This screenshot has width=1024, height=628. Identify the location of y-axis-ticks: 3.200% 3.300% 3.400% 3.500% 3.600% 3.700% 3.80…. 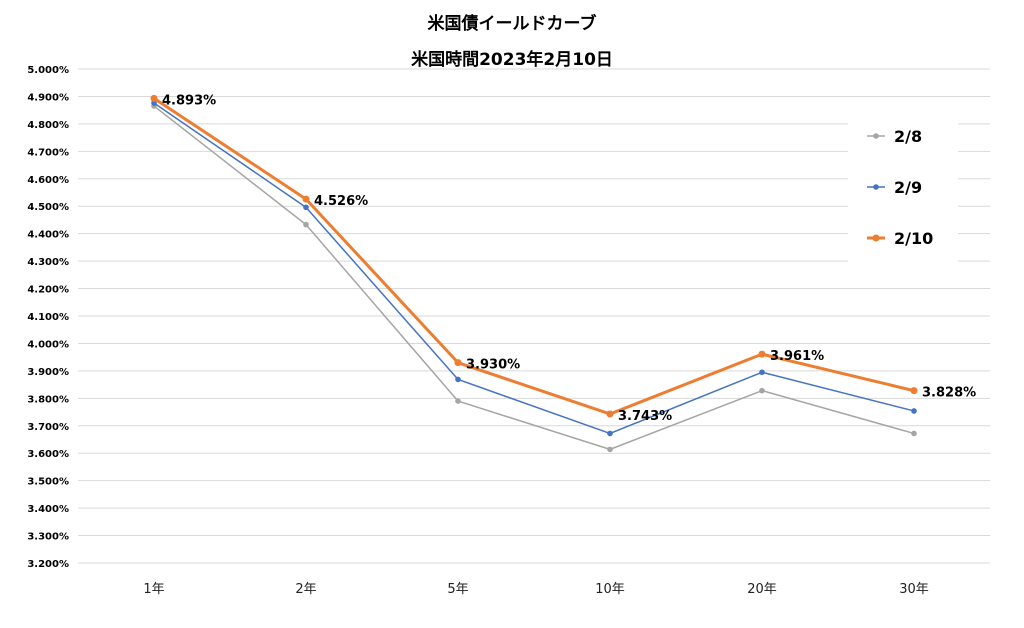
(48, 317).